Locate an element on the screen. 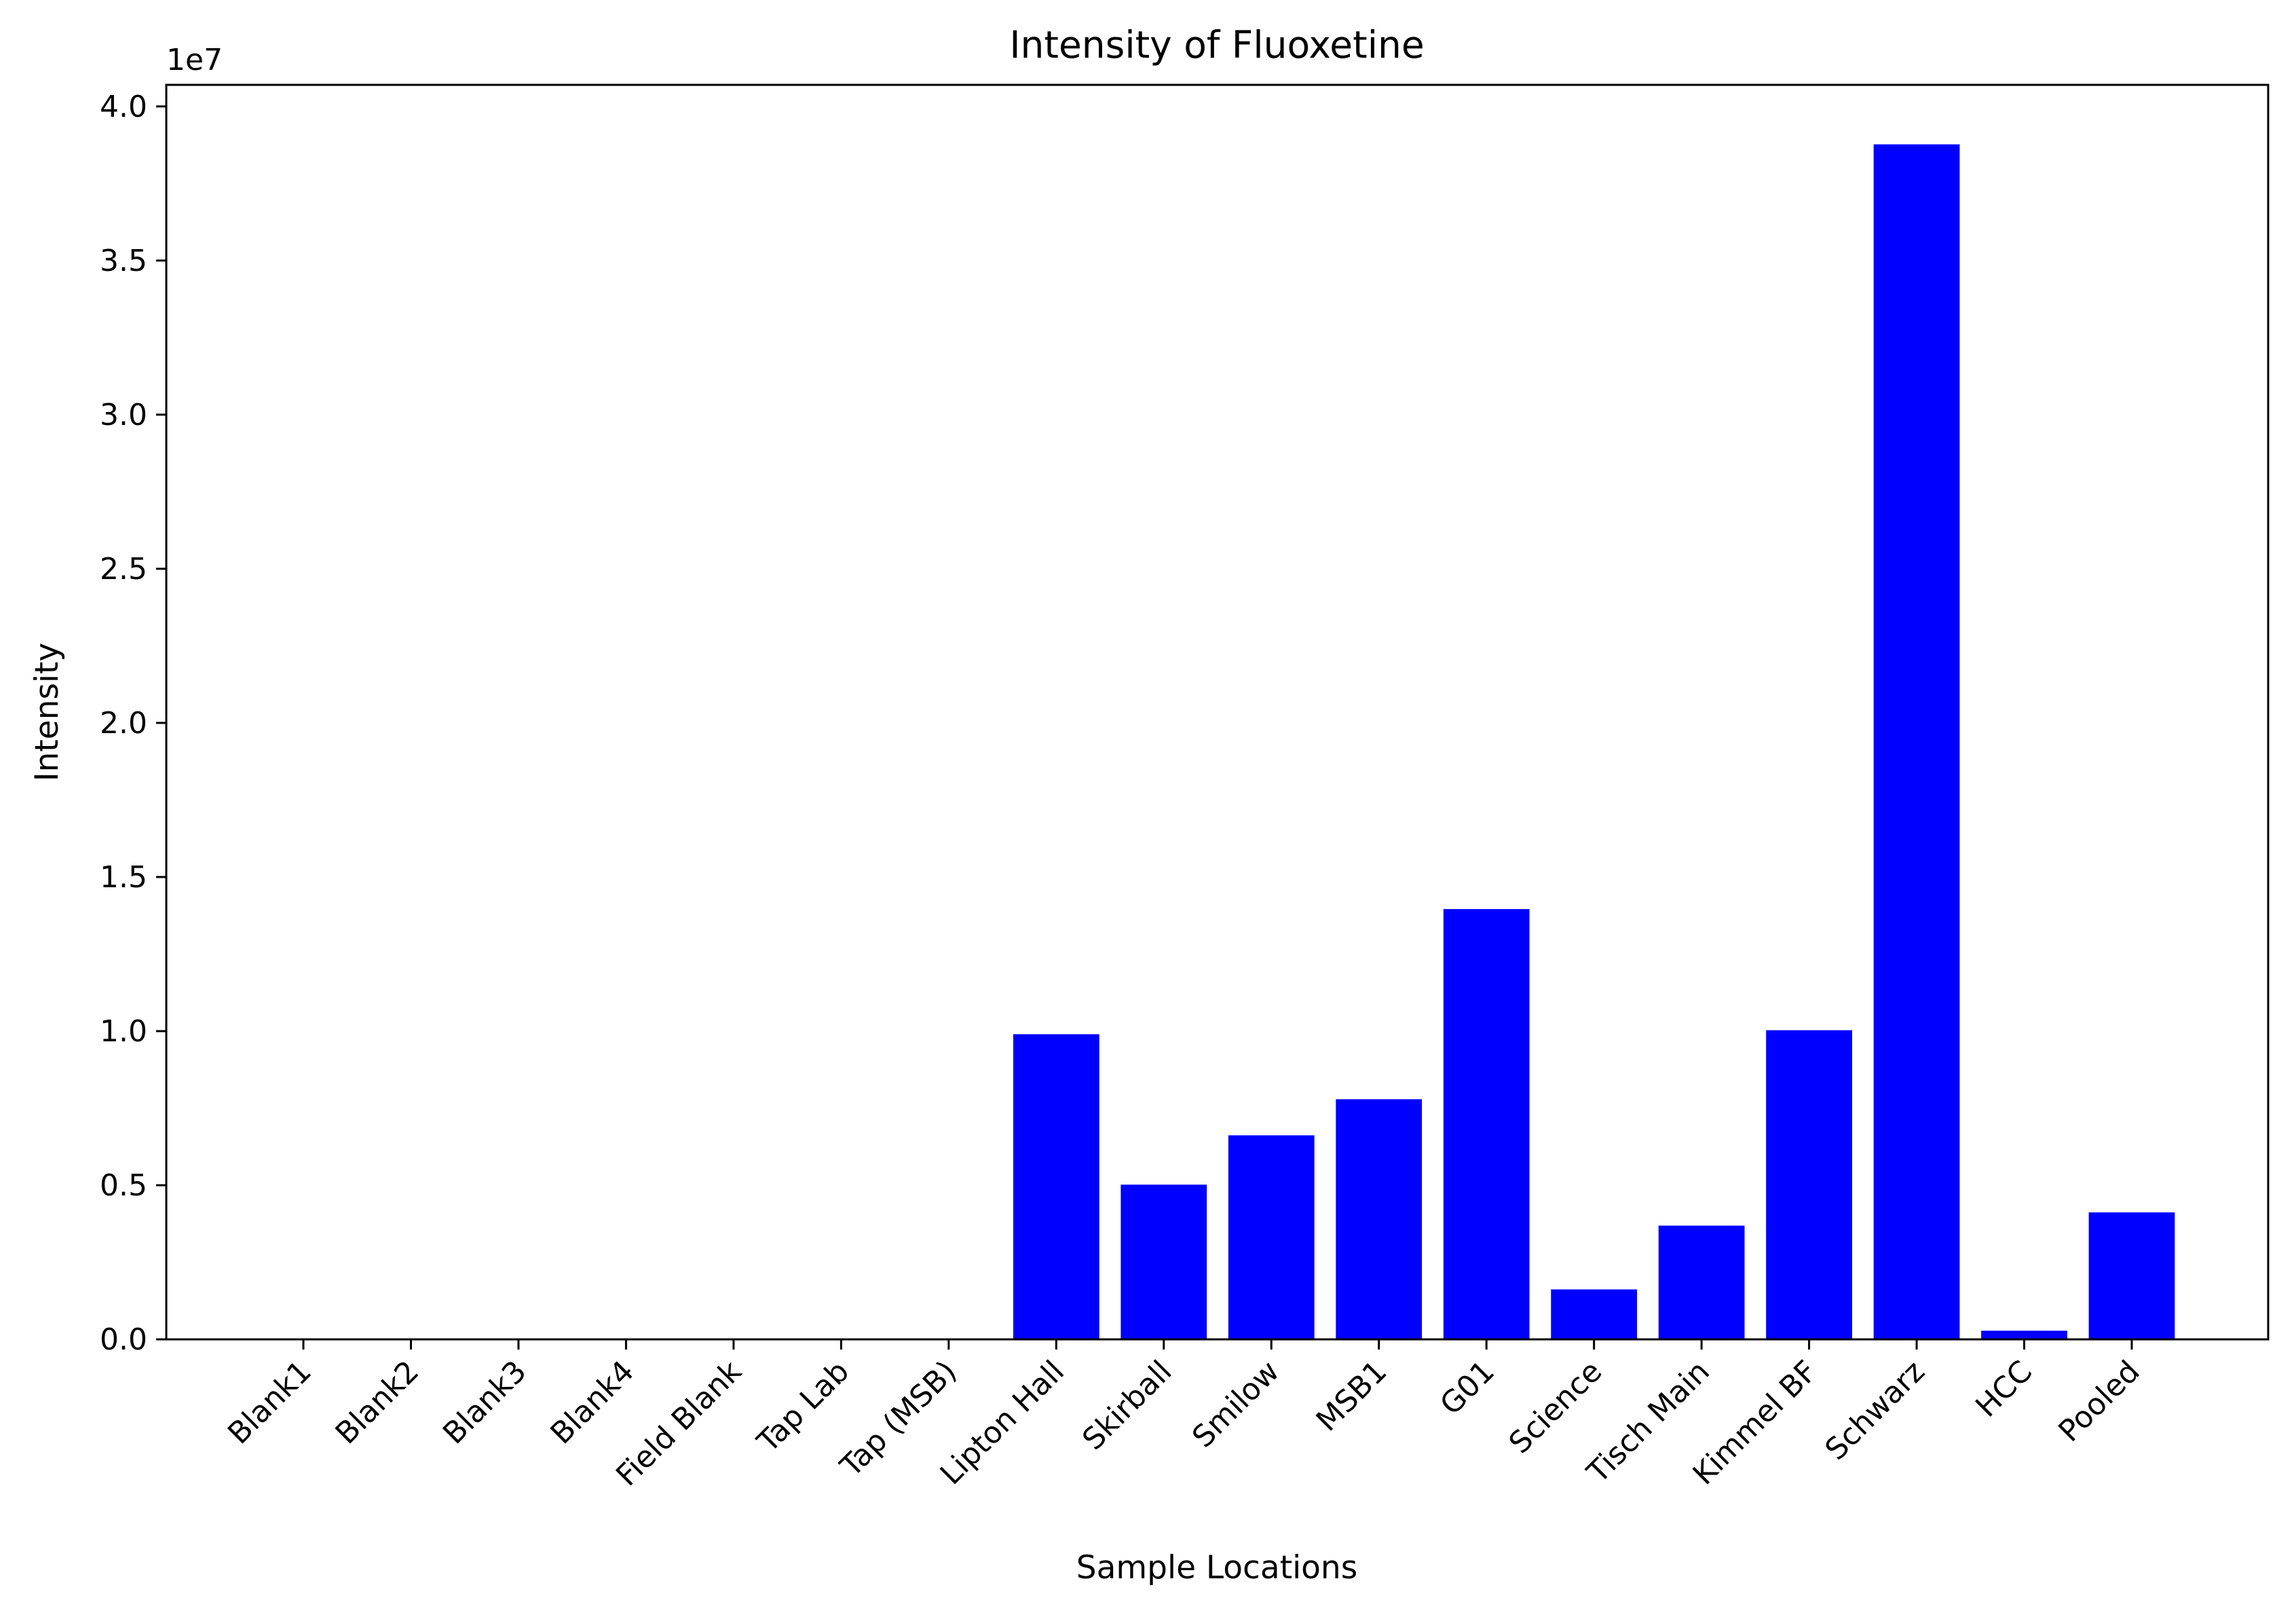  x-axis-label: Sample Locations is located at coordinates (1216, 1567).